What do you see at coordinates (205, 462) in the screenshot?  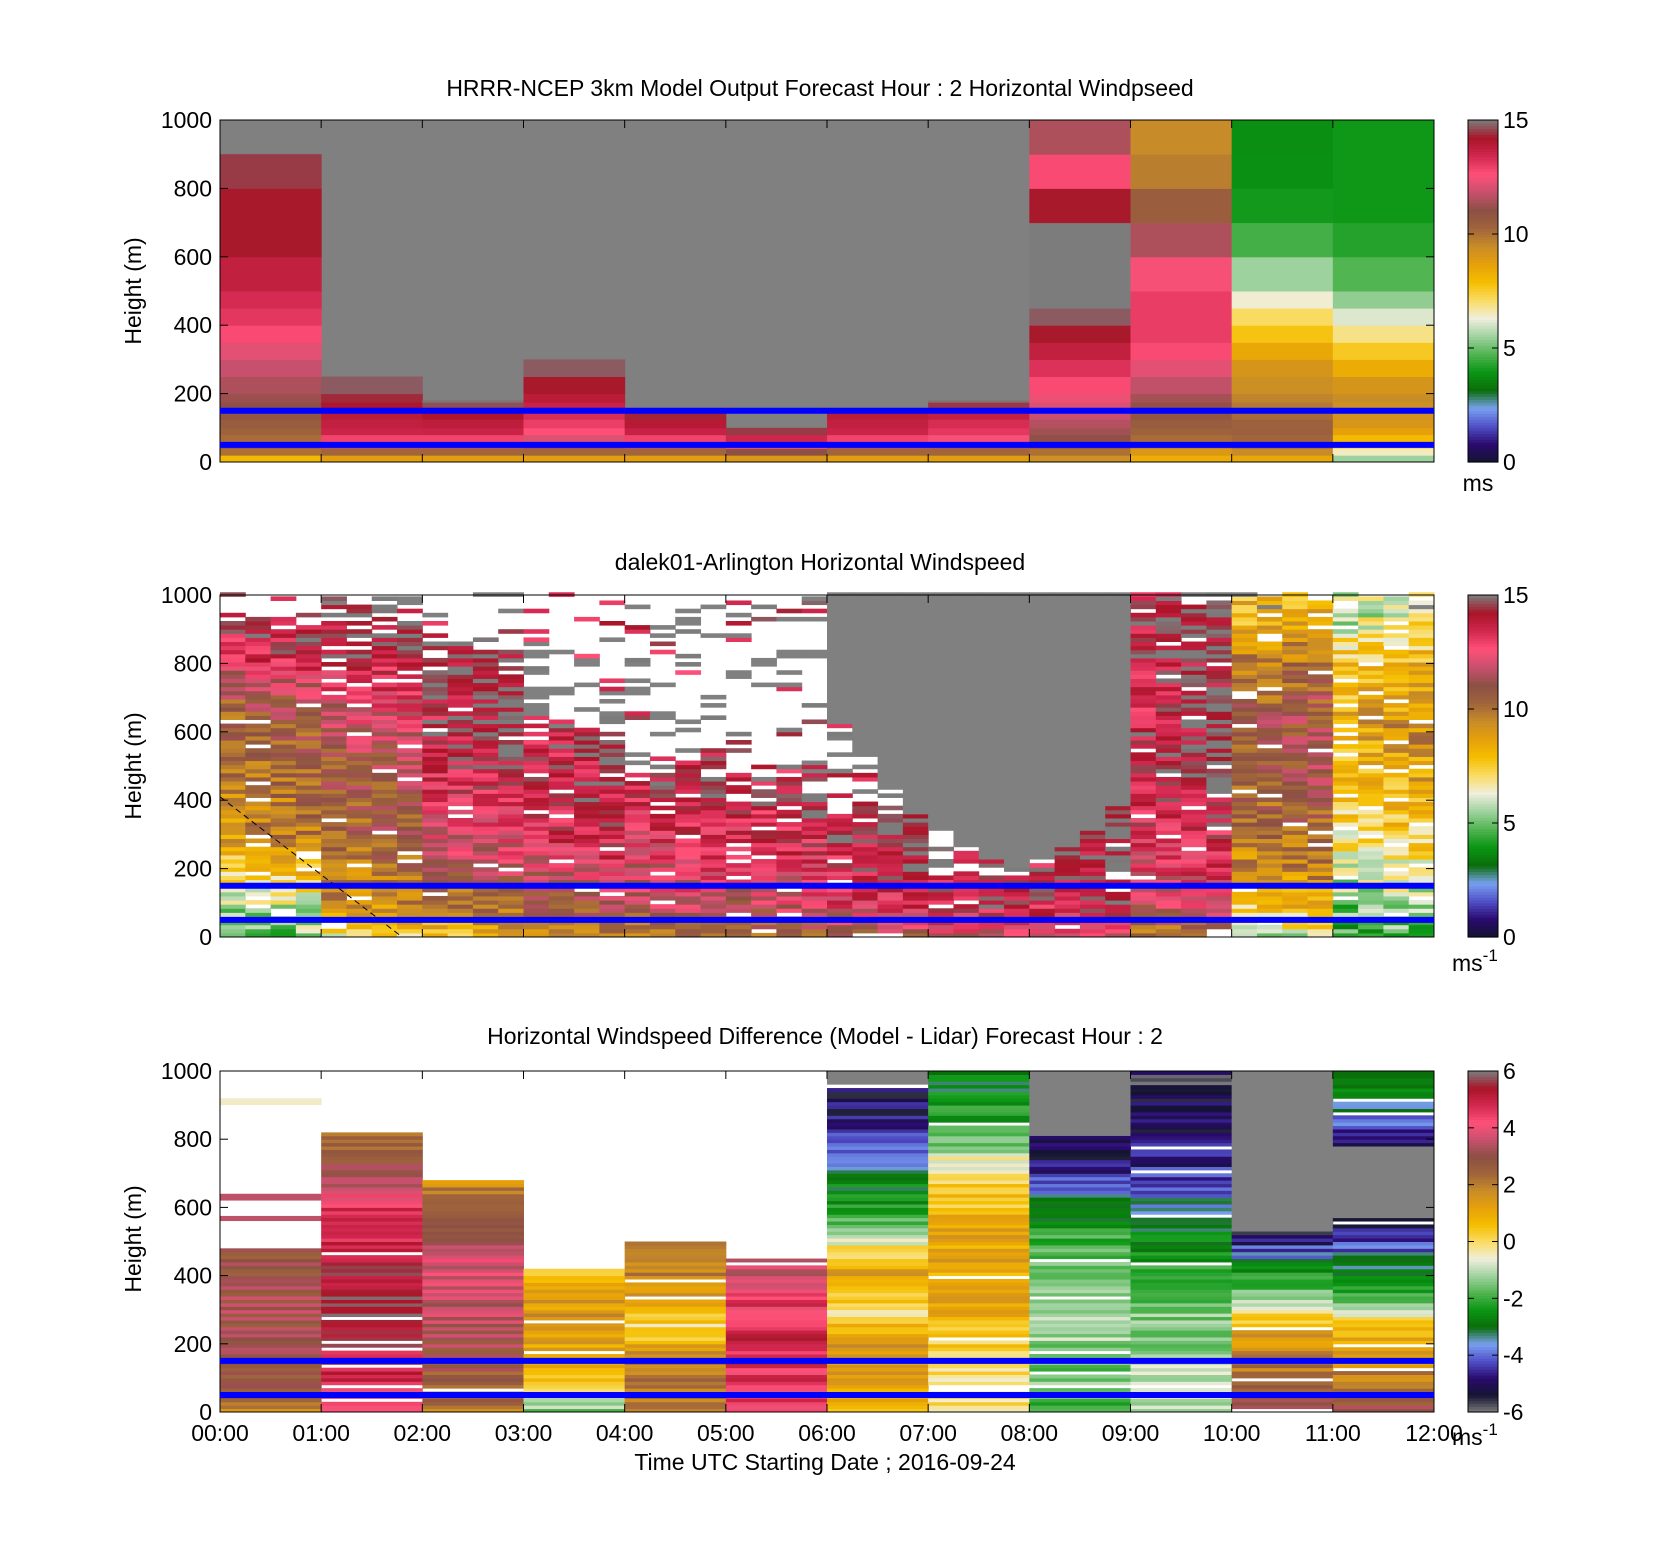 I see `y-tick-label: 0` at bounding box center [205, 462].